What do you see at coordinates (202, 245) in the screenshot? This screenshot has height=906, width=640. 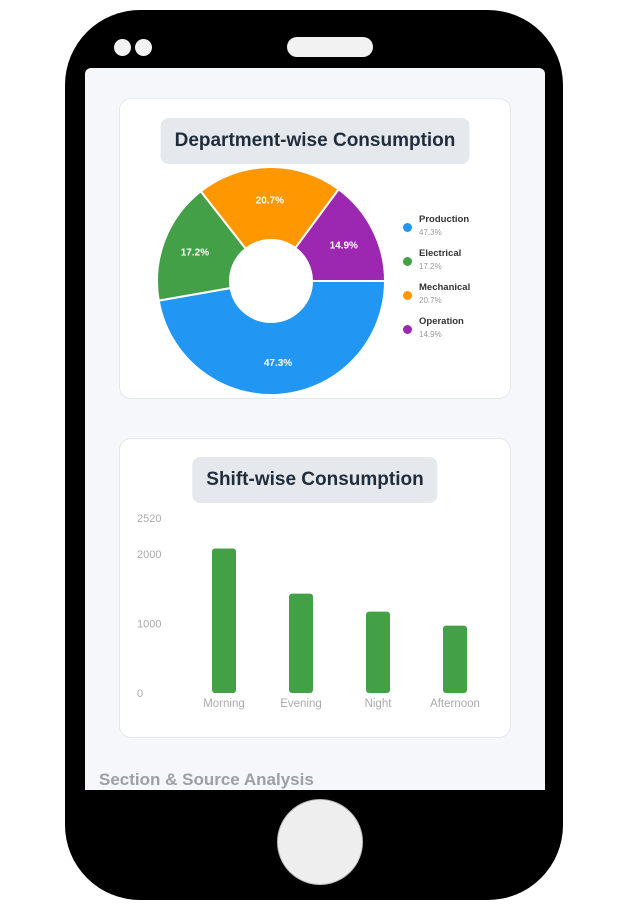 I see `donut-slice-electrical` at bounding box center [202, 245].